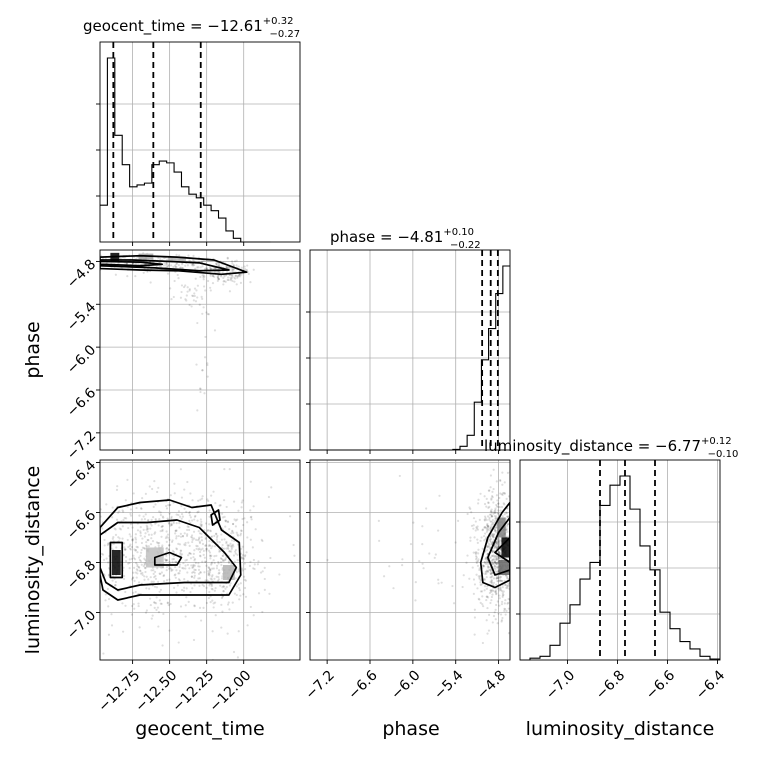  What do you see at coordinates (410, 560) in the screenshot?
I see `axes-frame` at bounding box center [410, 560].